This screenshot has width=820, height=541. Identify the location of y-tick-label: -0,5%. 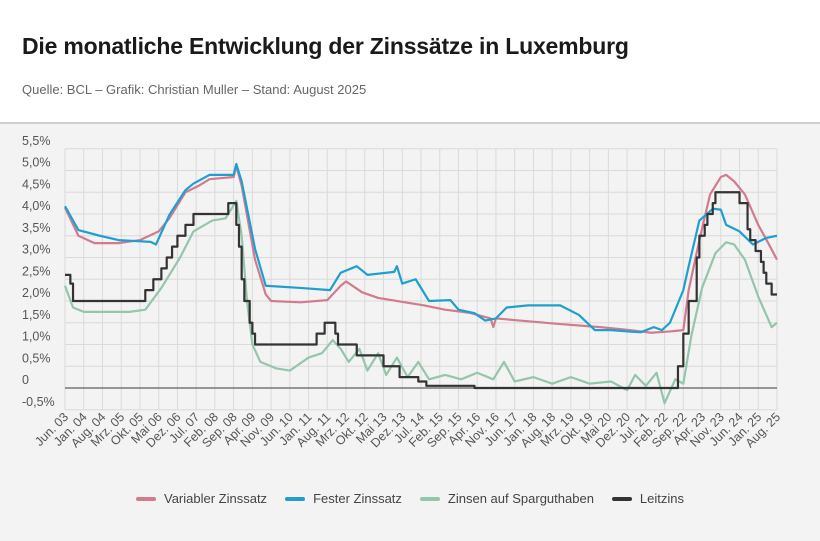
(38, 402).